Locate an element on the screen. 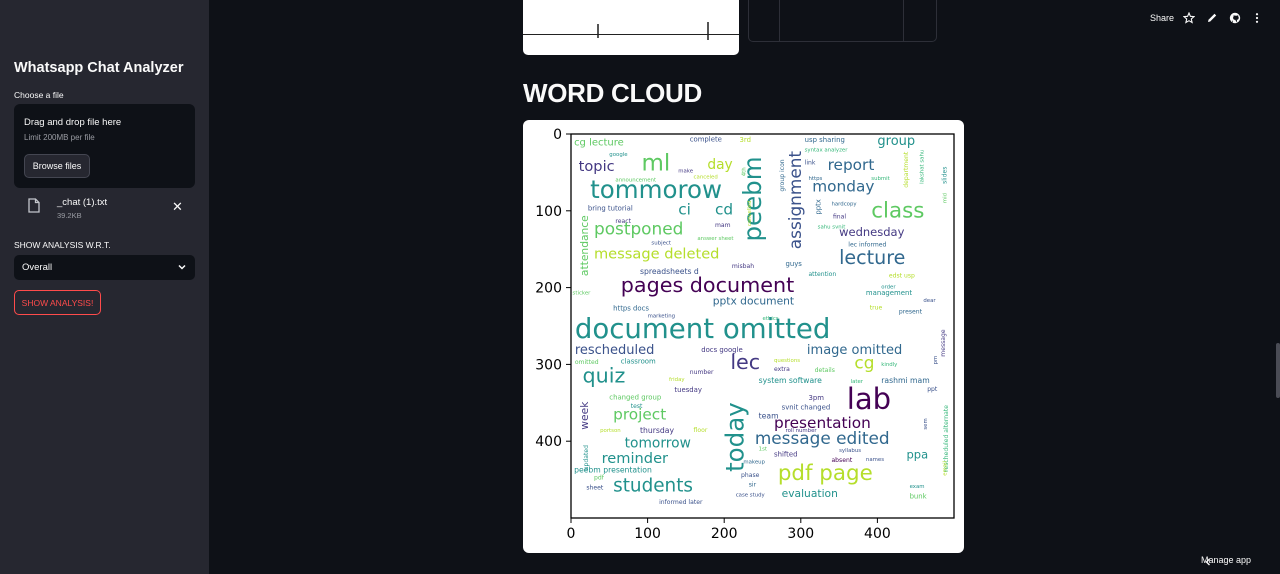 This screenshot has width=1280, height=574. word-mark: final is located at coordinates (839, 216).